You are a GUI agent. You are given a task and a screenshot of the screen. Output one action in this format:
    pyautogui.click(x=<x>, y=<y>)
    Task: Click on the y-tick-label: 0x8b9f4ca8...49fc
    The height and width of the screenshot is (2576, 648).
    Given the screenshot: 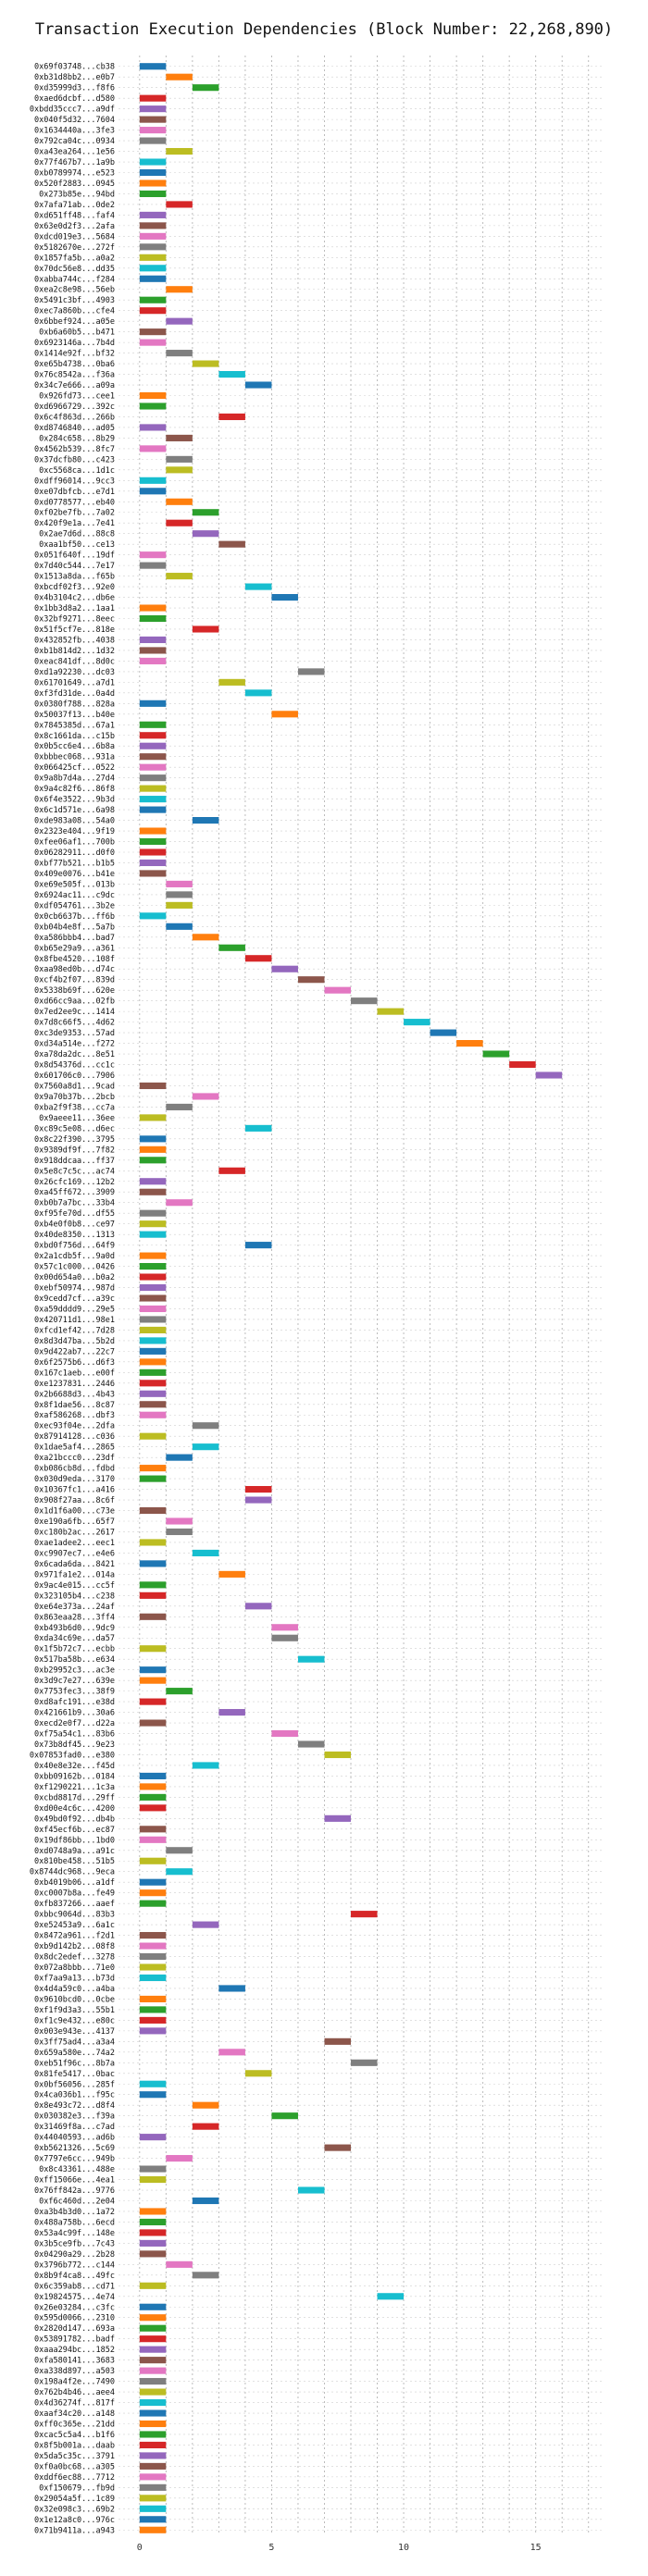 What is the action you would take?
    pyautogui.click(x=74, y=2276)
    